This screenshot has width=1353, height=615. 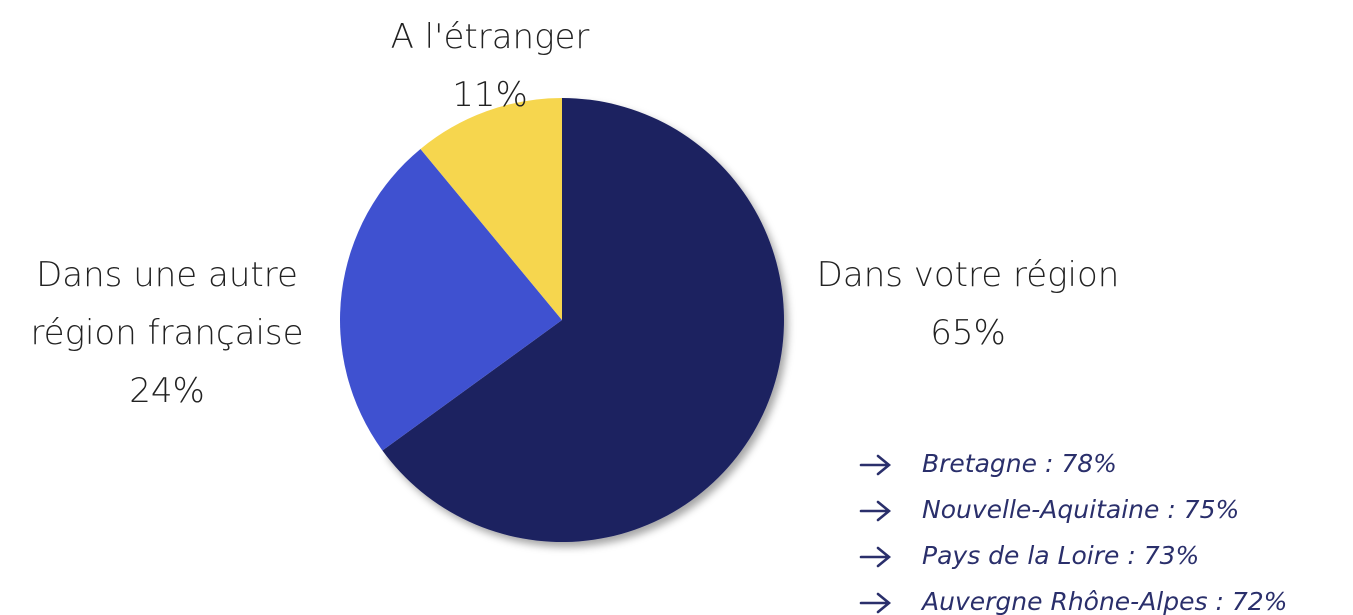 I want to click on value-label: 65%, so click(x=968, y=333).